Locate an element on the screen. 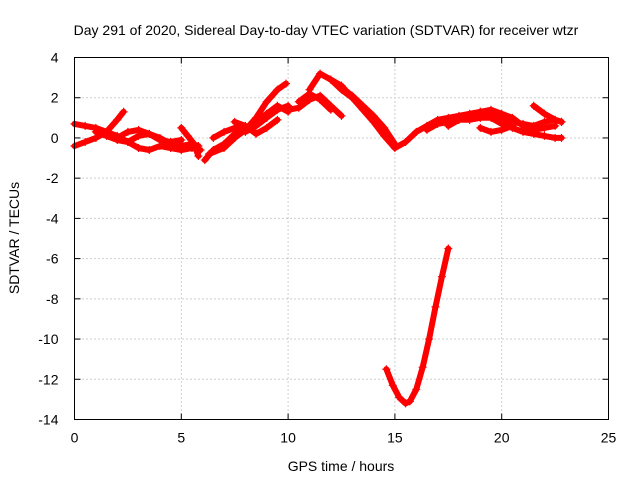 Image resolution: width=640 pixels, height=480 pixels. y-axis-label: SDTVAR / TECUs is located at coordinates (14, 238).